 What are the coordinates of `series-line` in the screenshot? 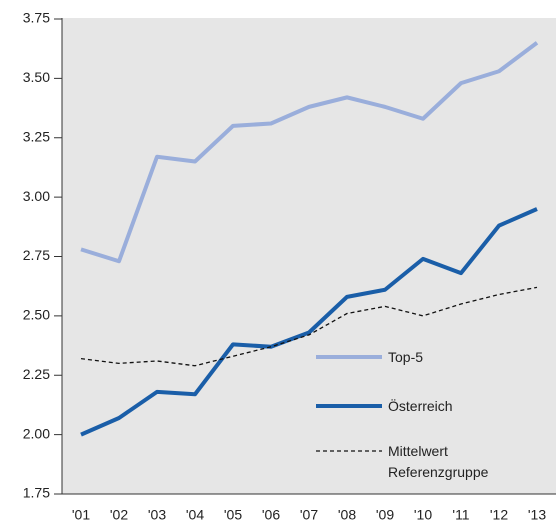 It's located at (309, 326).